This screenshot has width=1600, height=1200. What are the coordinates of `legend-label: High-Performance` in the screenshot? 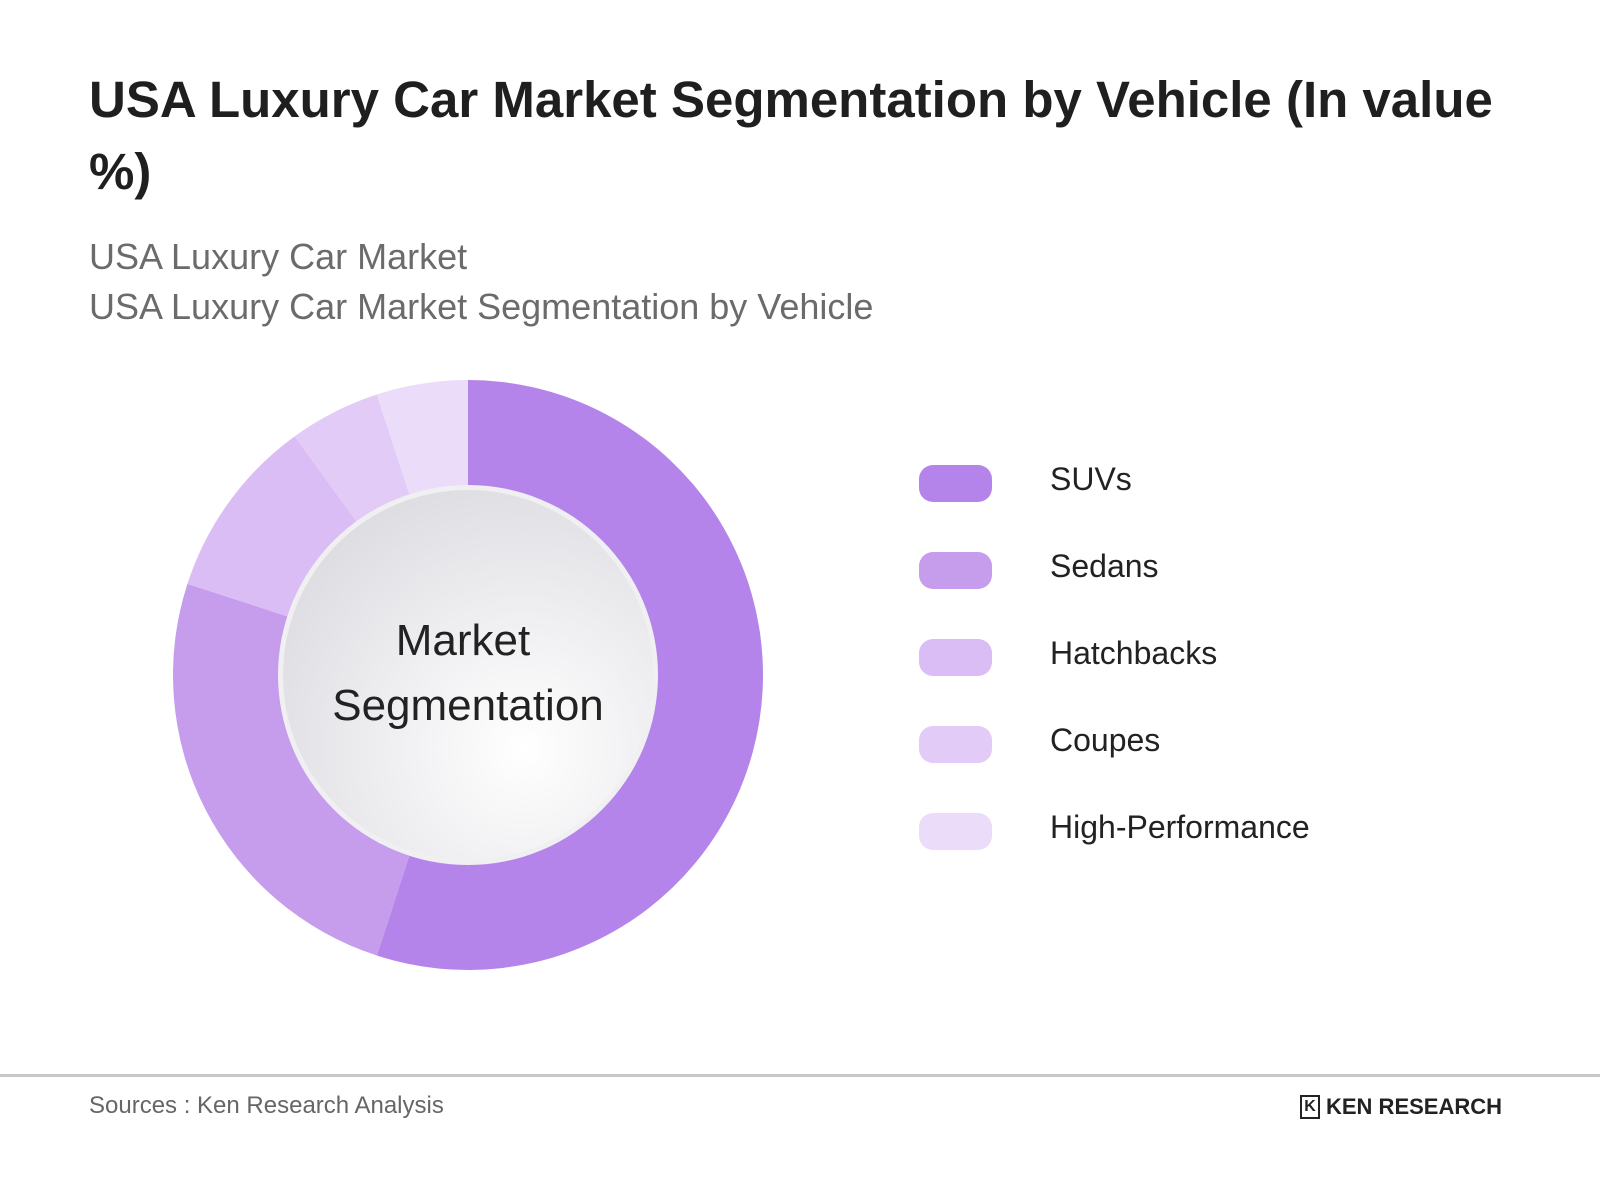 It's located at (1180, 827).